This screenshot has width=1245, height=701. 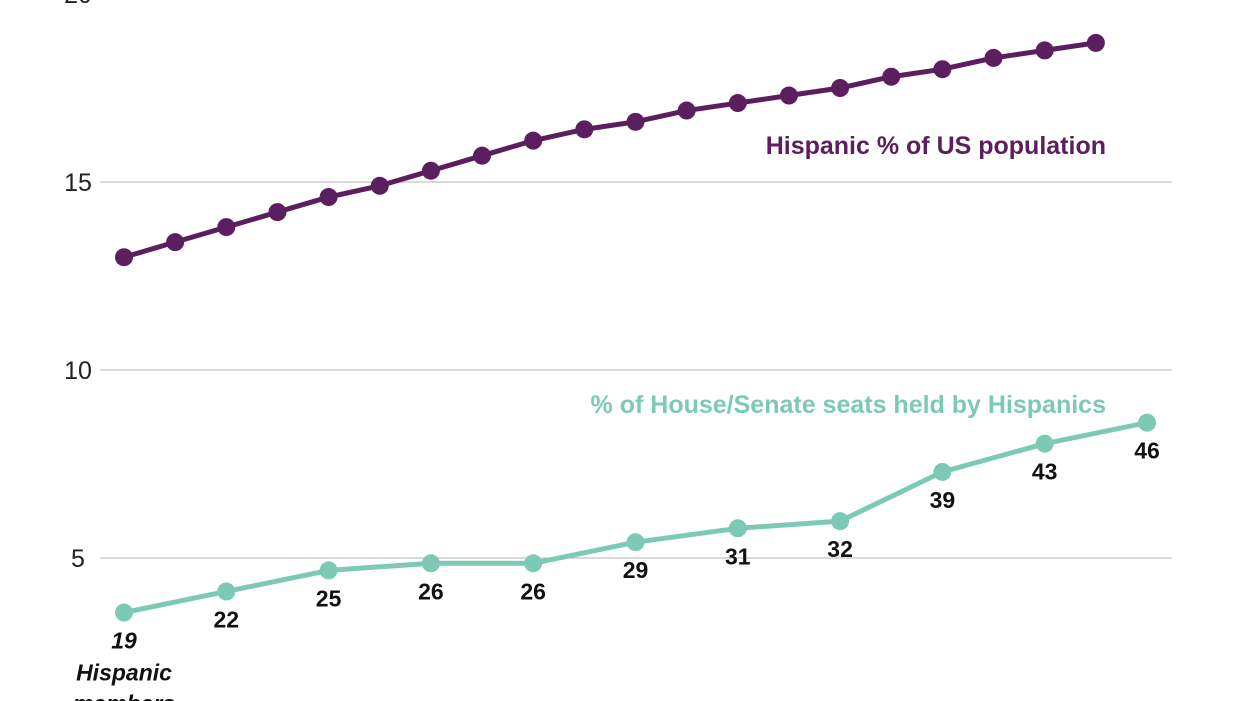 I want to click on data-label: 22, so click(x=227, y=619).